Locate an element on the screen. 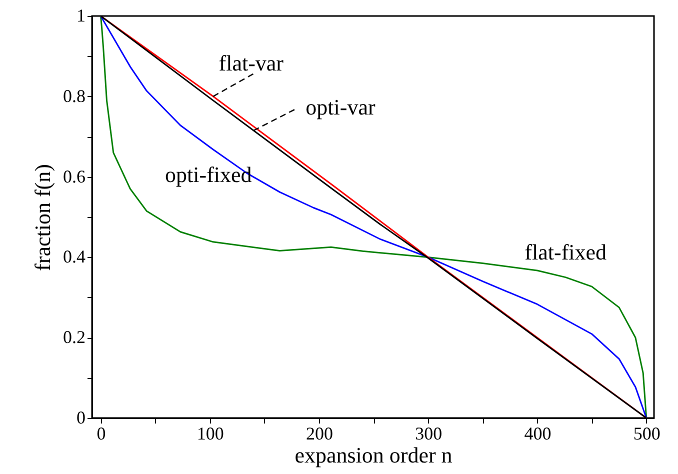 This screenshot has height=474, width=678. x-tick-label: 100 is located at coordinates (210, 434).